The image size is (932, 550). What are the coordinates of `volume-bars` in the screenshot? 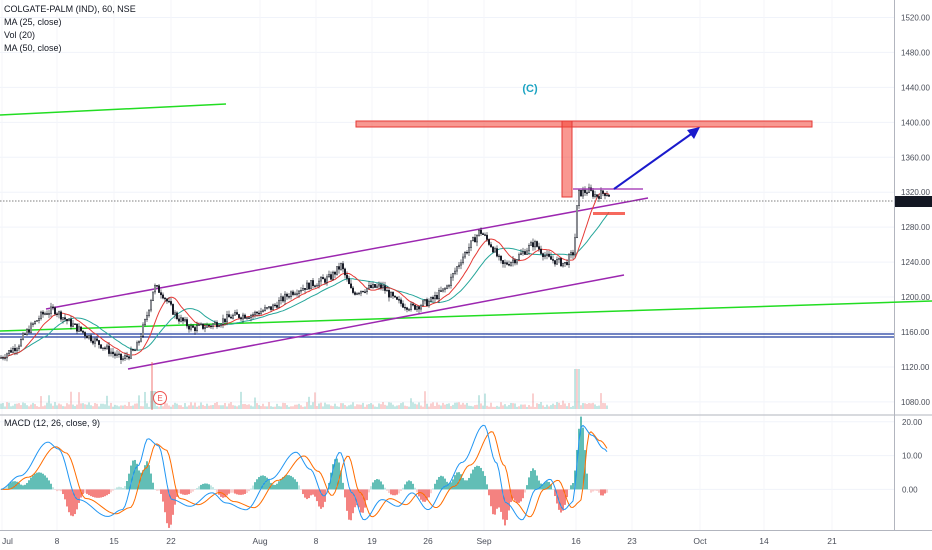 It's located at (304, 389).